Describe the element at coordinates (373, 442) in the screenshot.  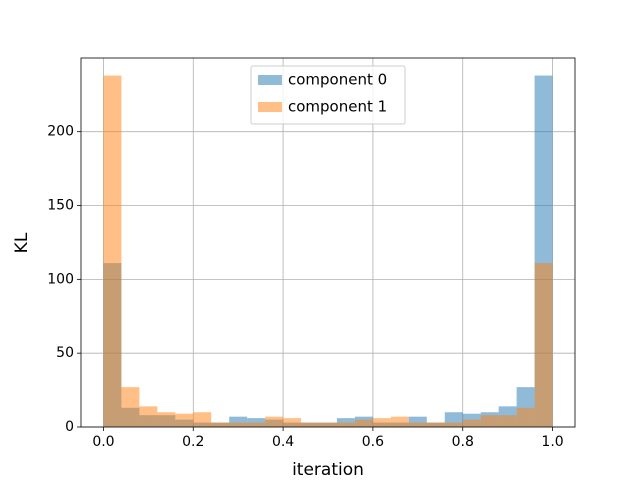
I see `x-tick-label: 0.6` at that location.